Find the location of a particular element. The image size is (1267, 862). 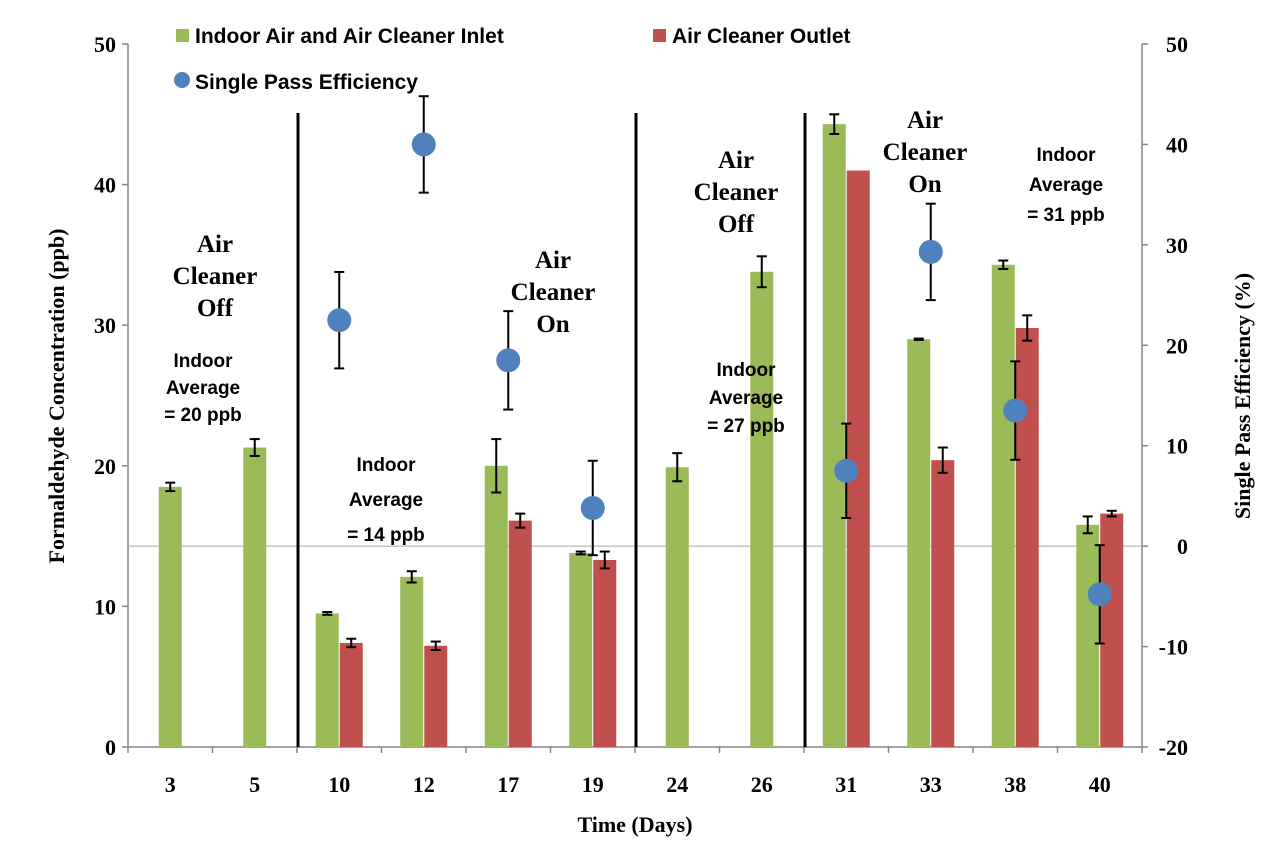

legend-swatch-outlet is located at coordinates (659, 35).